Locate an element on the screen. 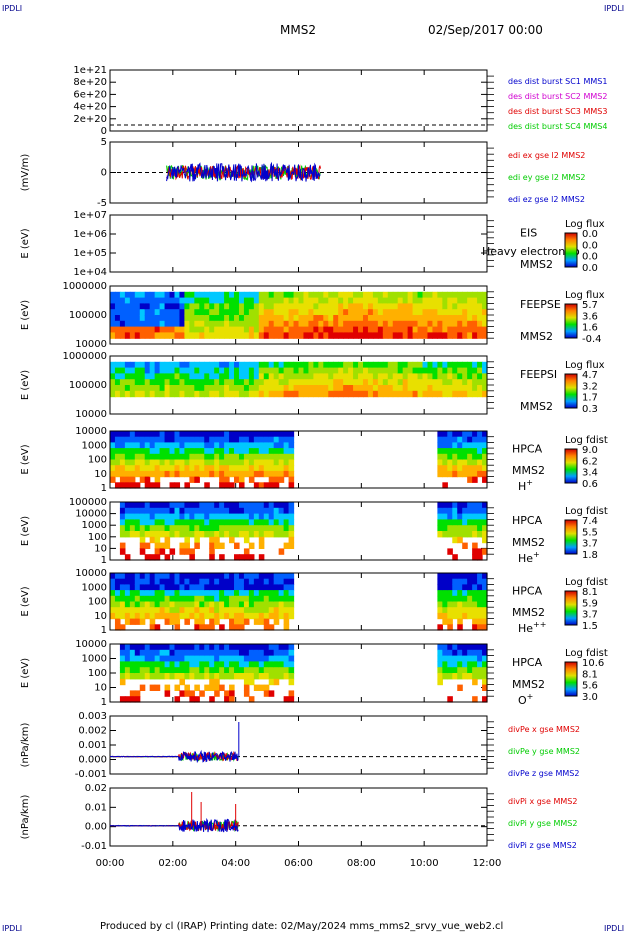 The image size is (630, 934). ytick-label: 100 is located at coordinates (97, 537).